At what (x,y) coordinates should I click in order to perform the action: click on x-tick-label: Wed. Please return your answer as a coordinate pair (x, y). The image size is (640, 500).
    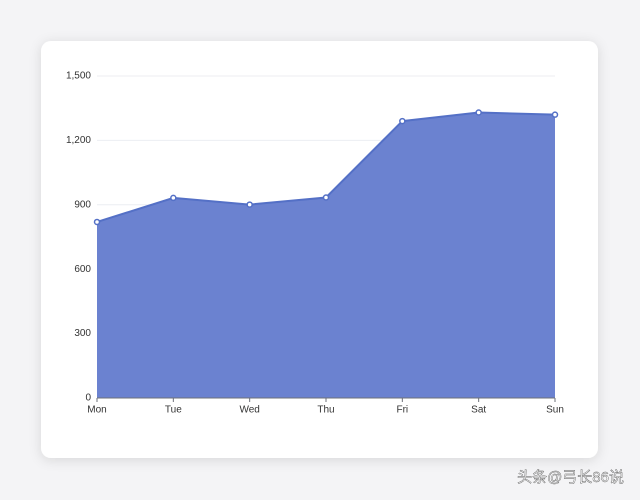
    Looking at the image, I should click on (249, 410).